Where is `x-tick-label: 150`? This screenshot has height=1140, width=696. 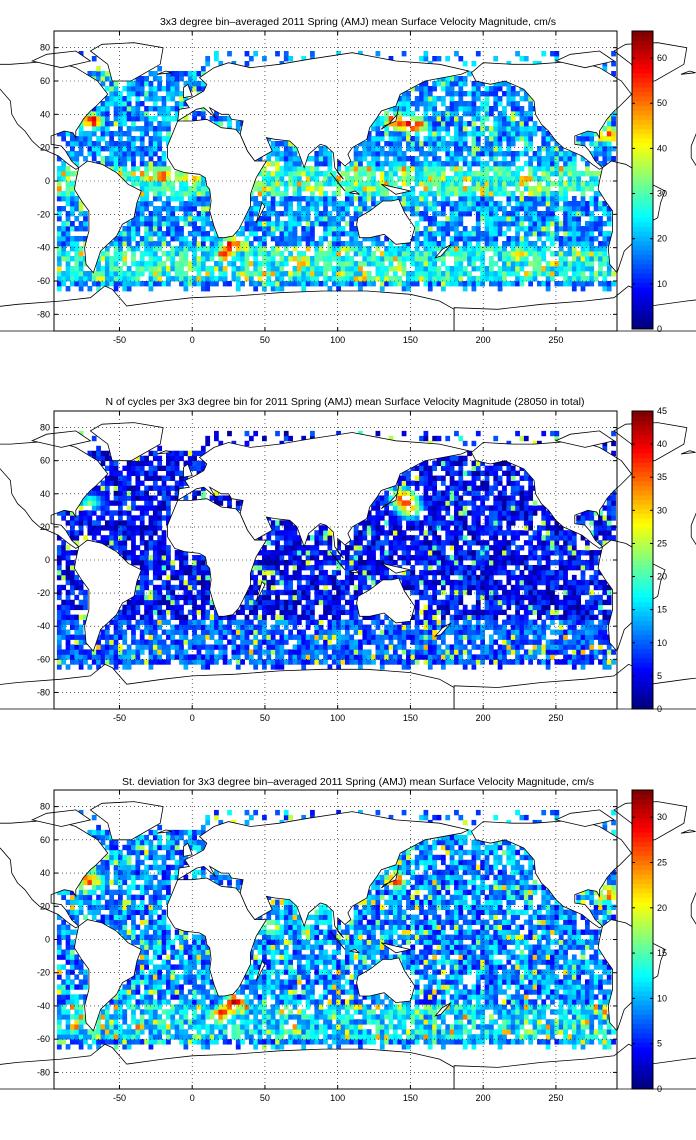 x-tick-label: 150 is located at coordinates (410, 340).